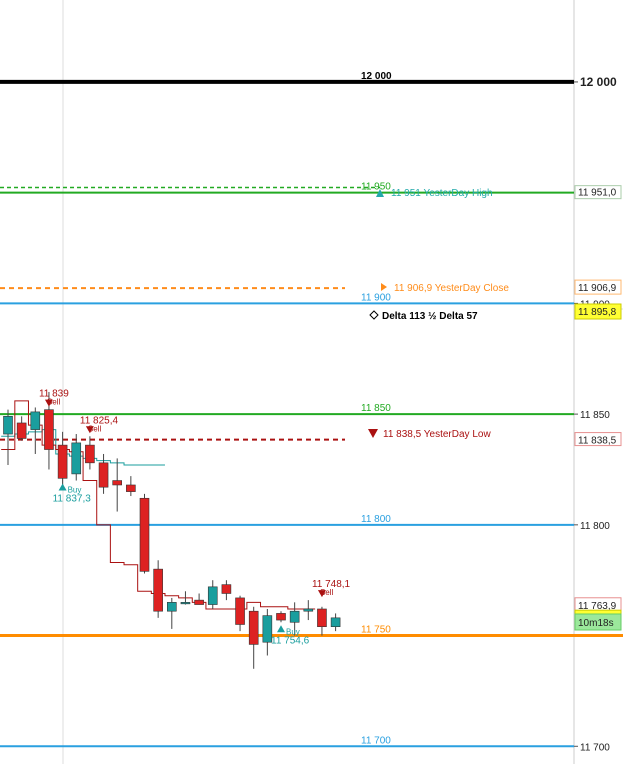  What do you see at coordinates (437, 434) in the screenshot?
I see `yesterday-low-text: 11 838,5 YesterDay Low` at bounding box center [437, 434].